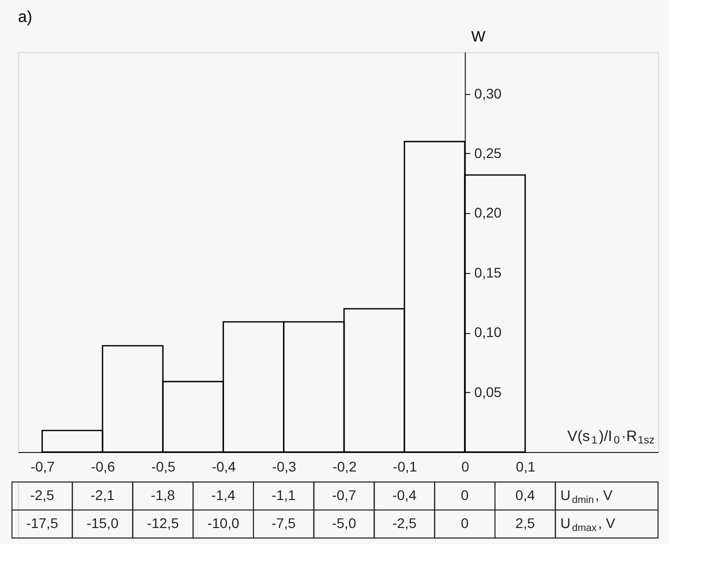 The image size is (718, 578). Describe the element at coordinates (223, 495) in the screenshot. I see `text: -1,4` at that location.